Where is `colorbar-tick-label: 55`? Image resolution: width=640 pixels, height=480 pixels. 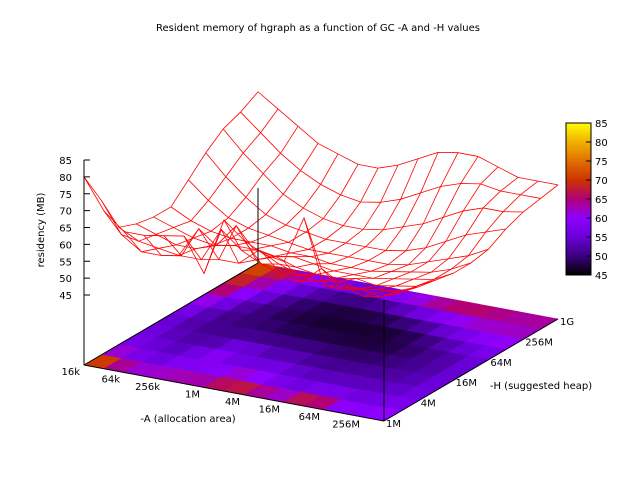
colorbar-tick-label: 55 is located at coordinates (601, 238).